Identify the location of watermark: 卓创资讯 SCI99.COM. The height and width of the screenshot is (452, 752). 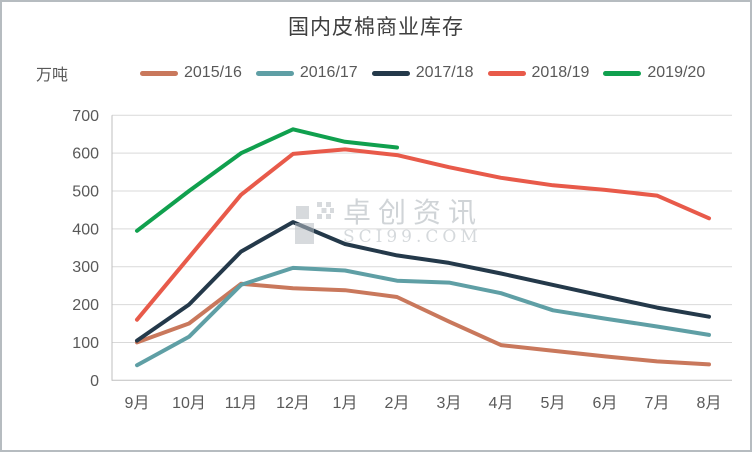
(389, 223).